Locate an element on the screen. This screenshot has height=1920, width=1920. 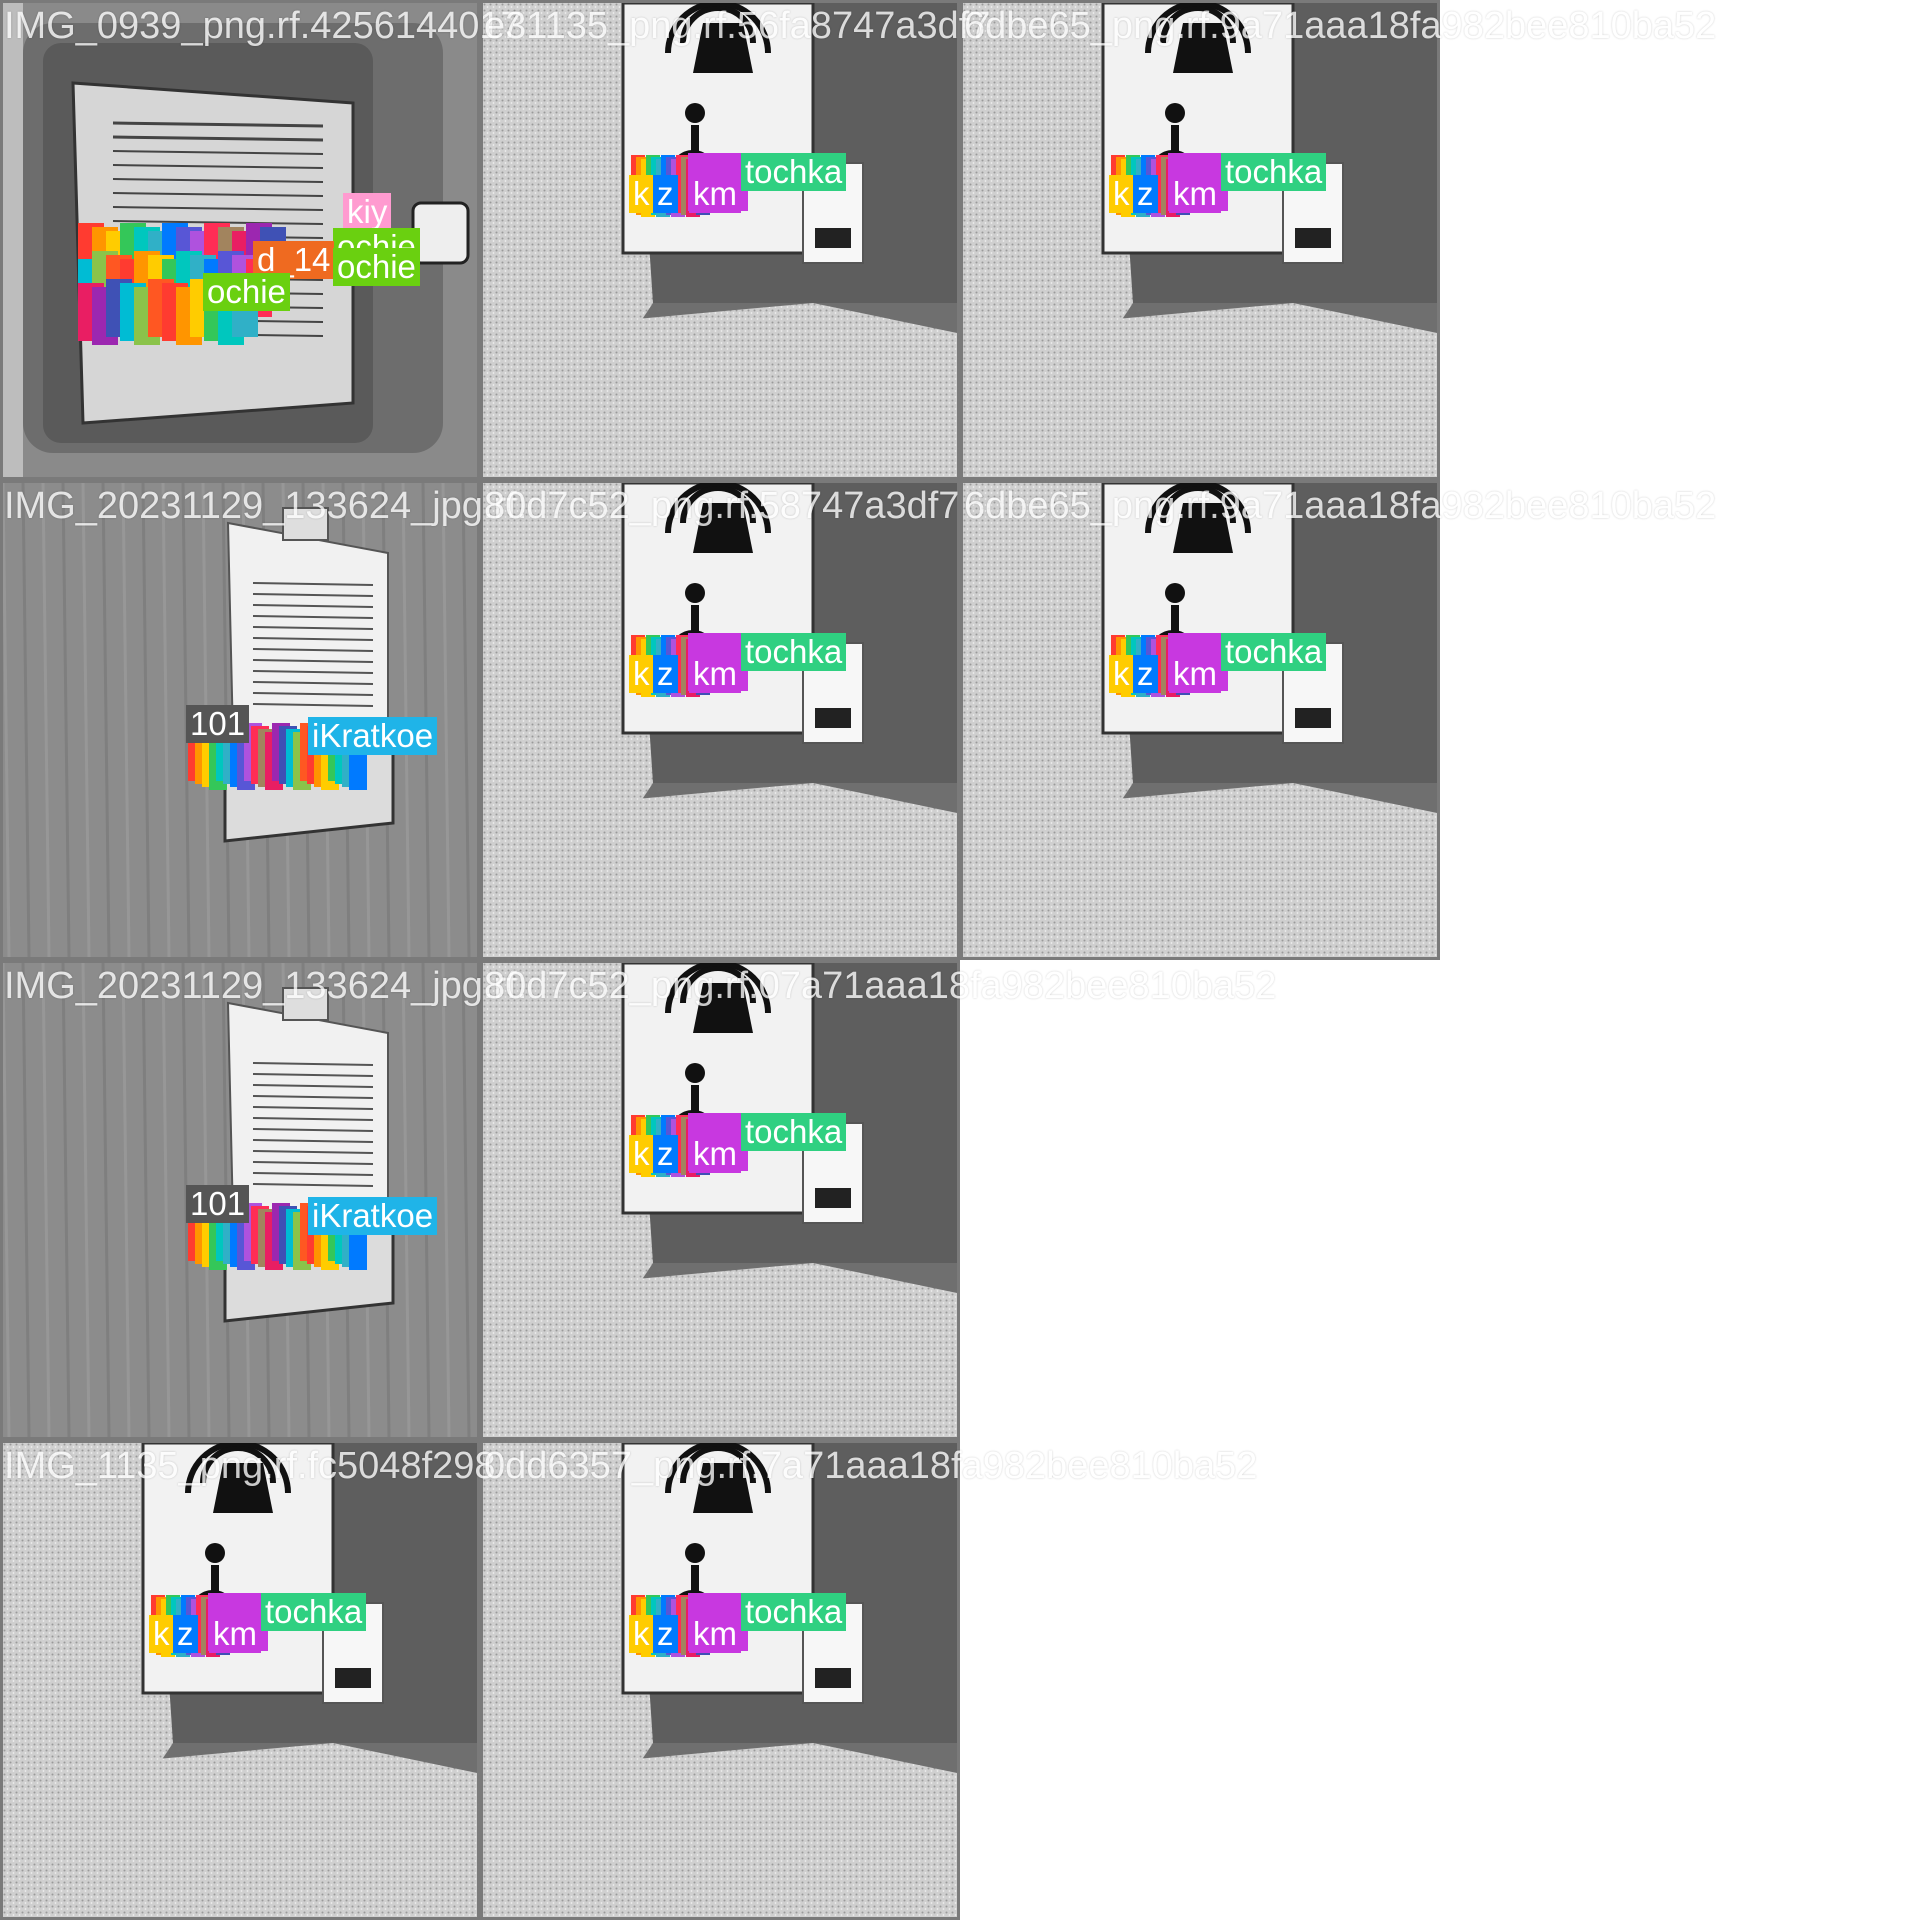
detection-label-kiy: kiy is located at coordinates (367, 212).